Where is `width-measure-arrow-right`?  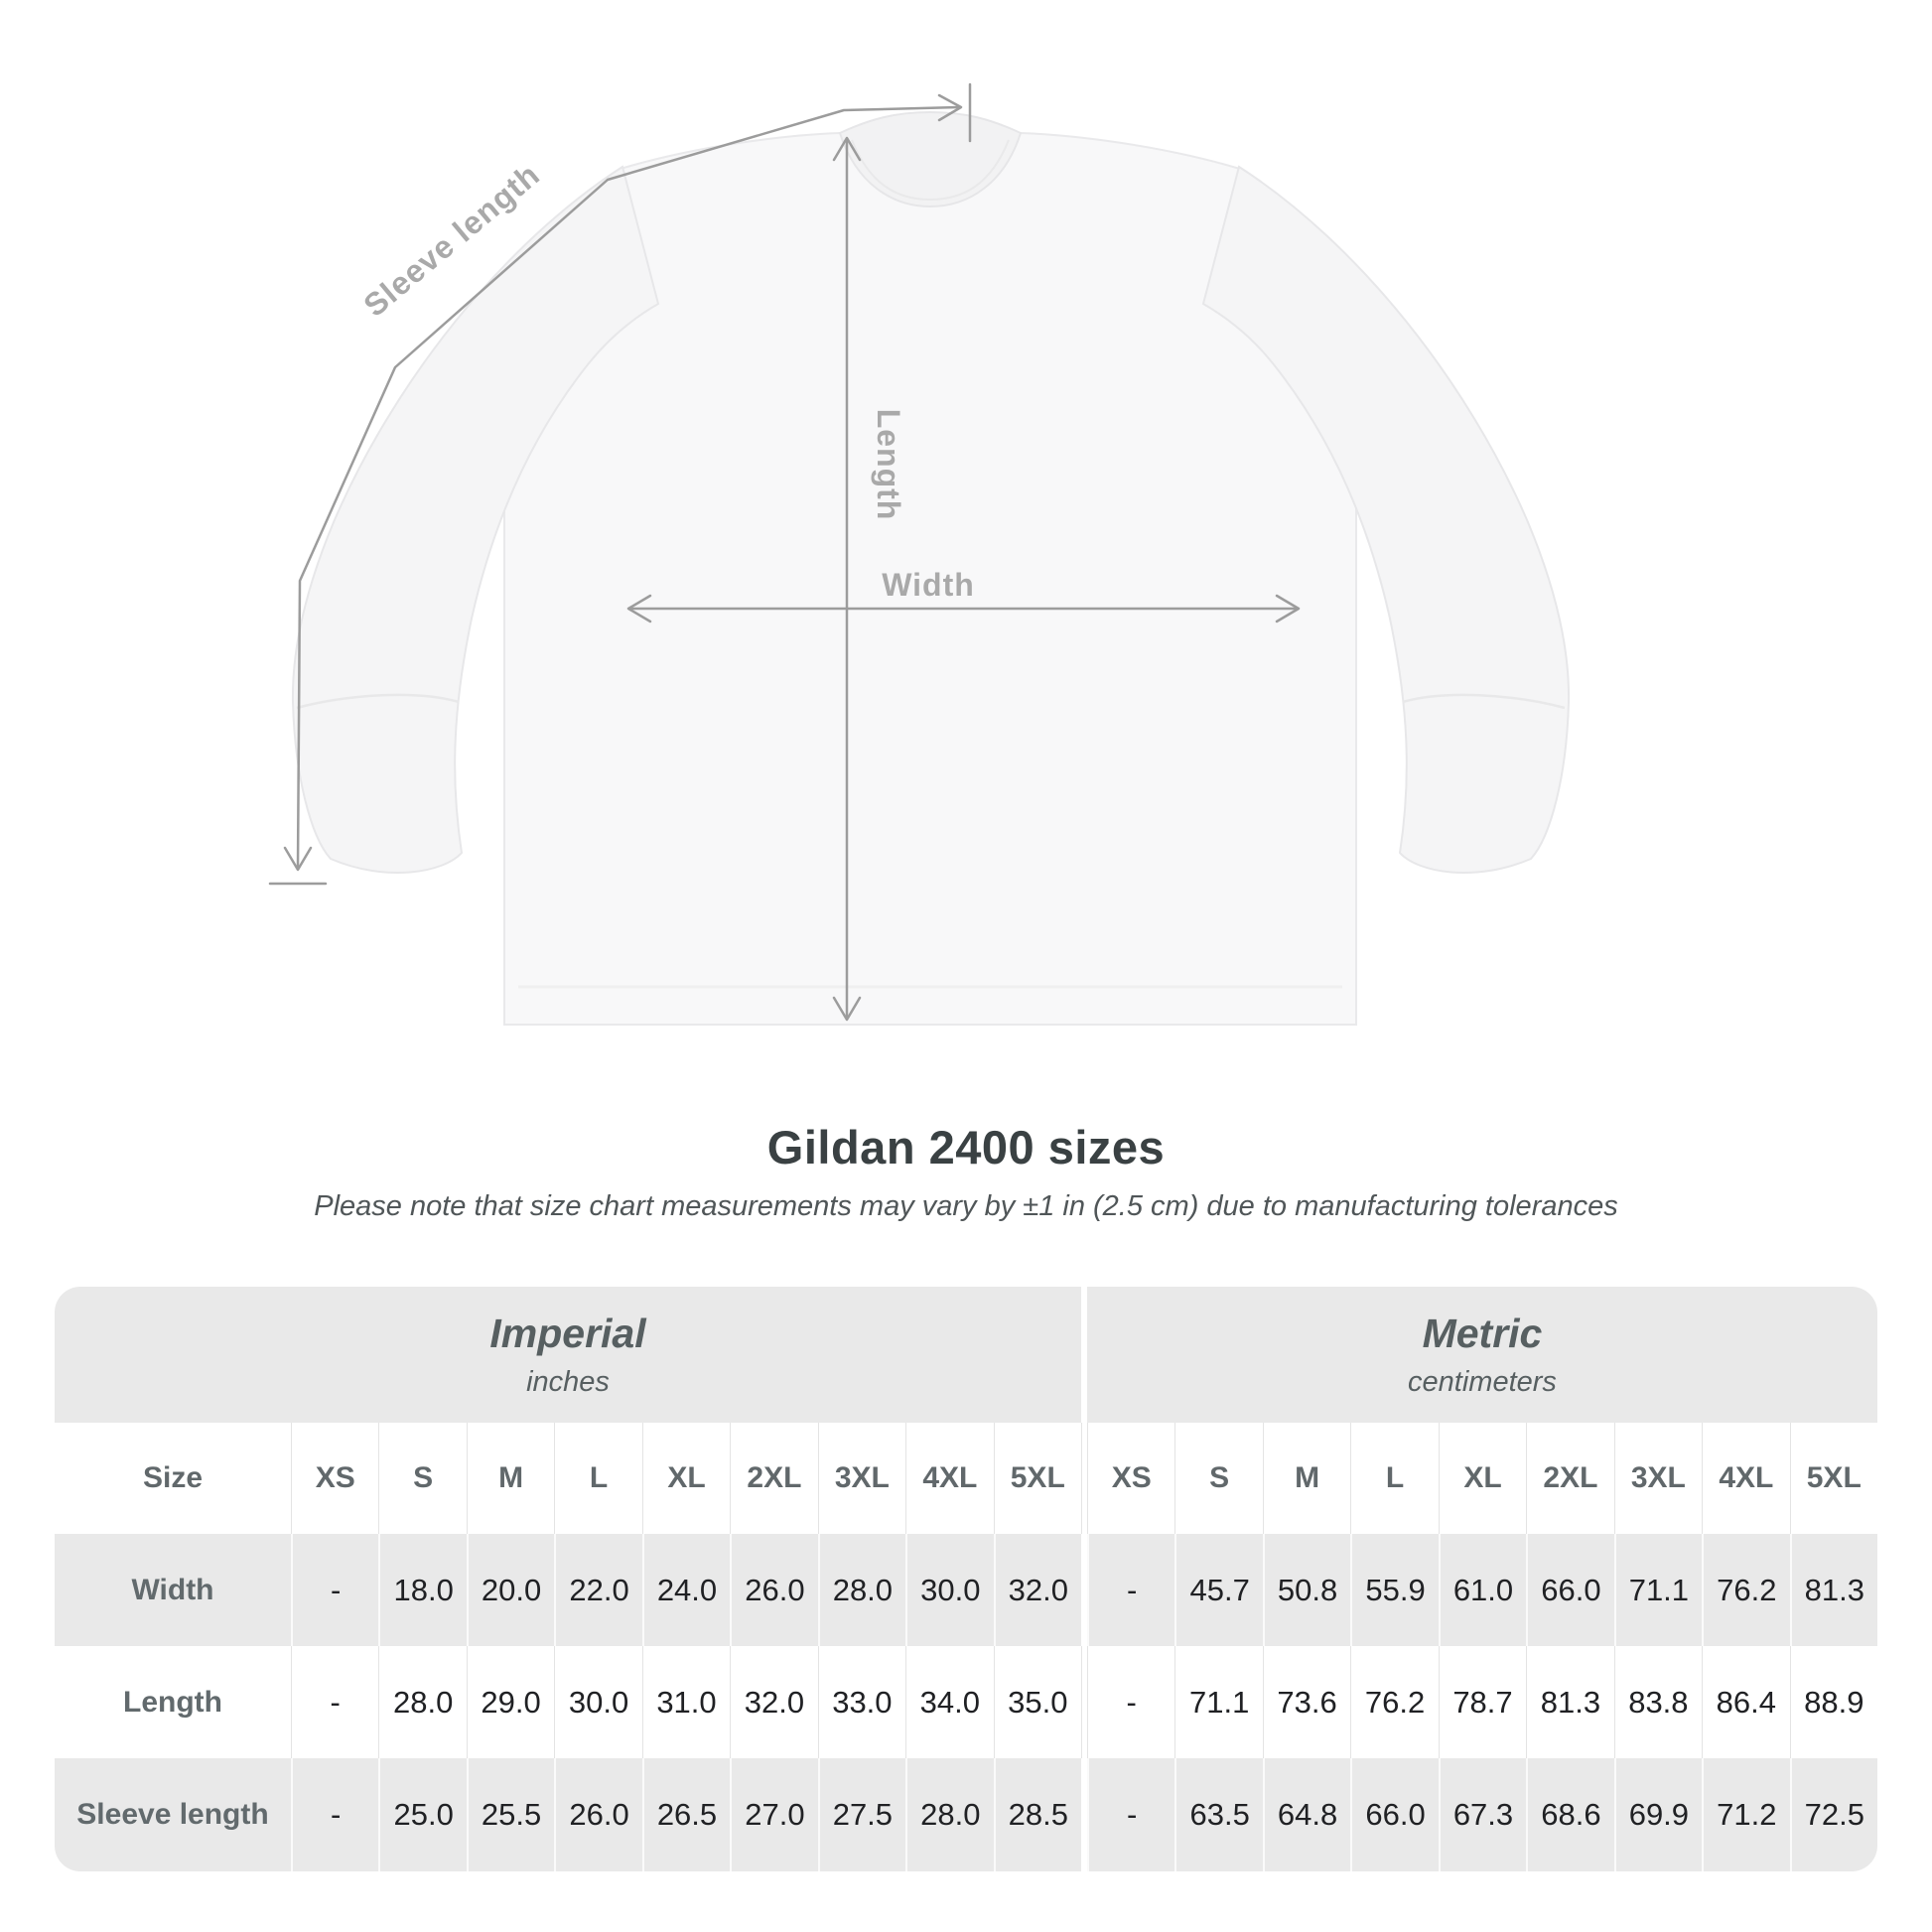 width-measure-arrow-right is located at coordinates (1288, 609).